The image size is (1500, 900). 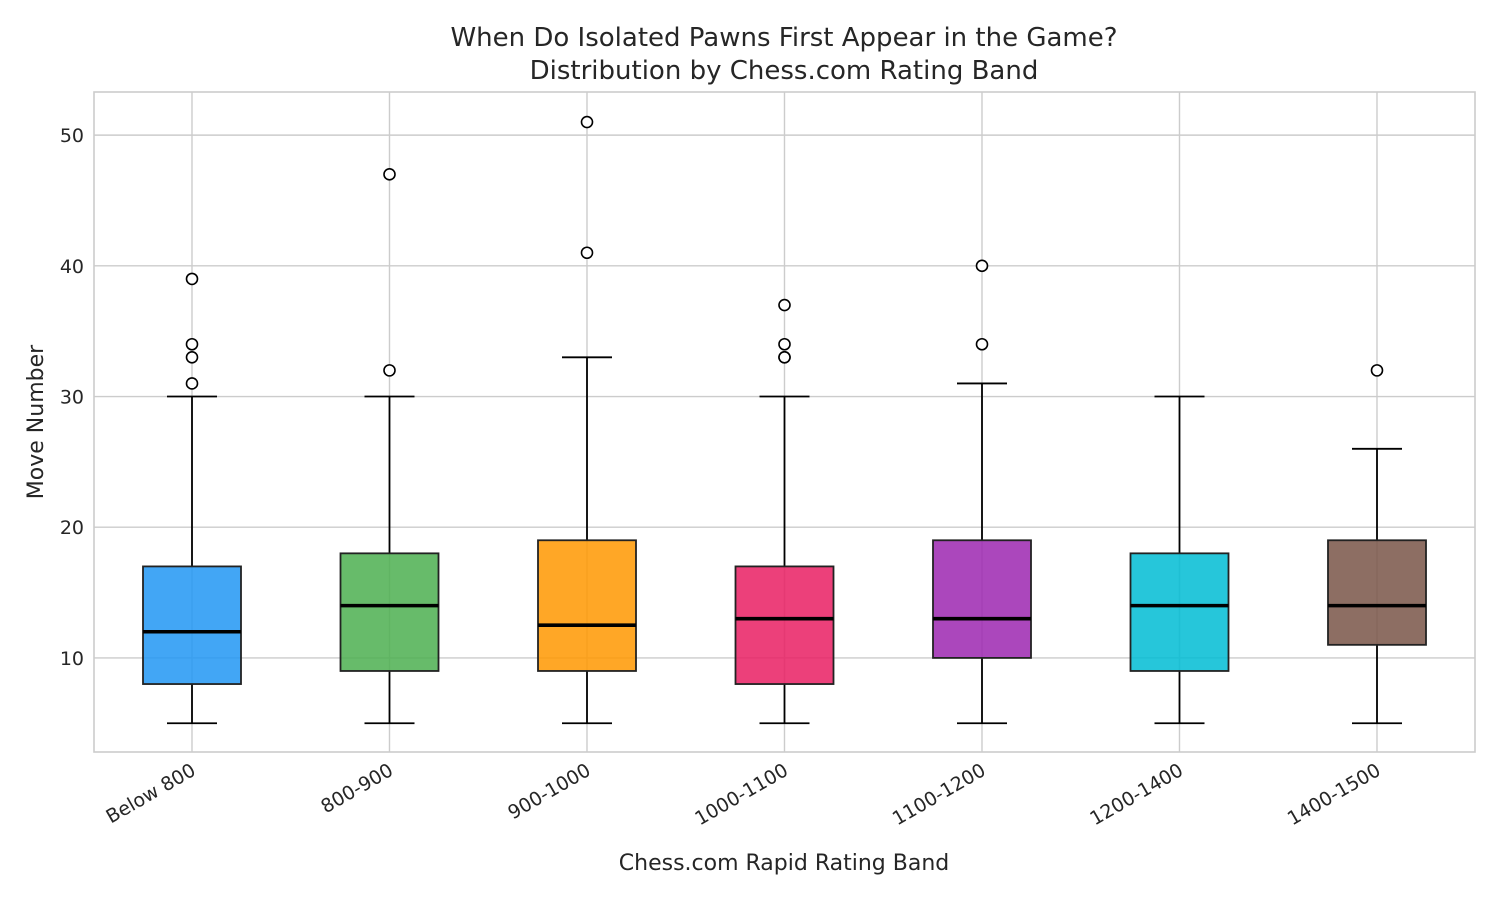 What do you see at coordinates (784, 71) in the screenshot?
I see `chart-subtitle: Distribution by Chess.com Rating Band` at bounding box center [784, 71].